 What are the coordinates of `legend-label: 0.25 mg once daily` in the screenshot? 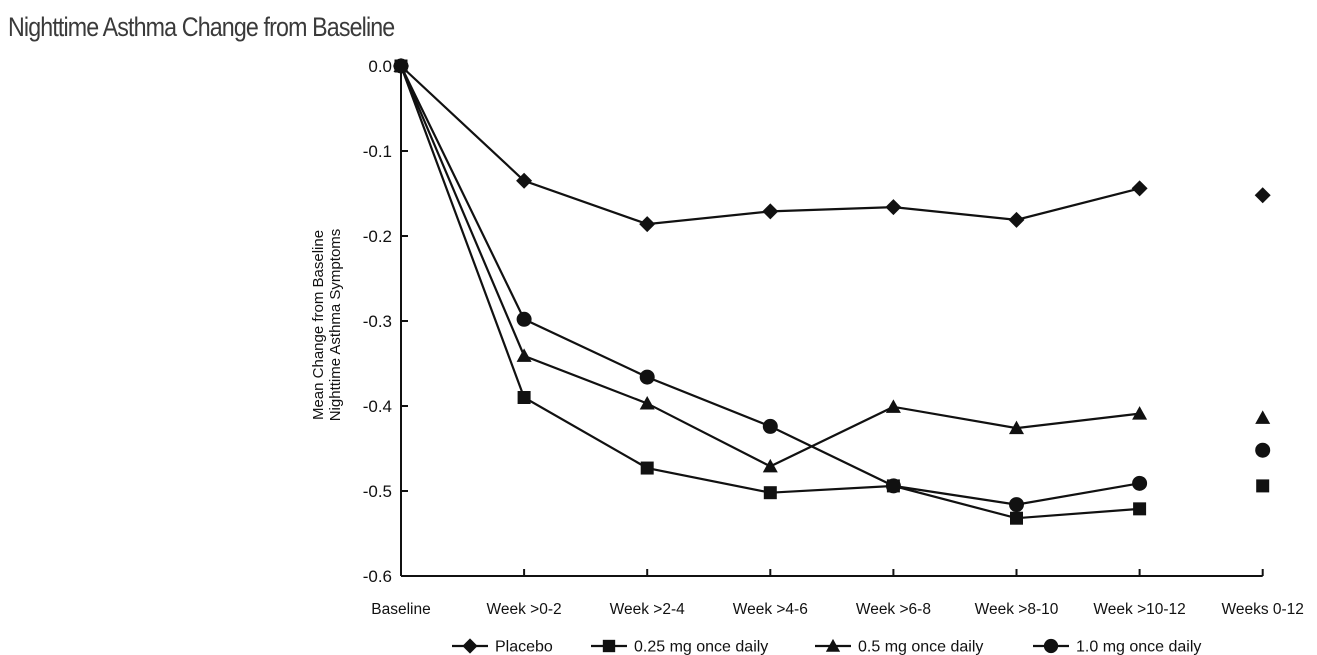 It's located at (701, 647).